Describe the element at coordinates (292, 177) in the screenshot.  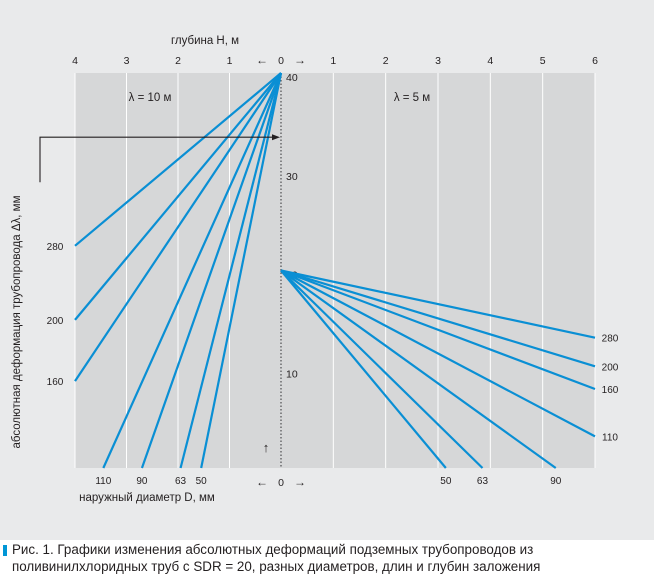
I see `y-tick-label: 30` at that location.